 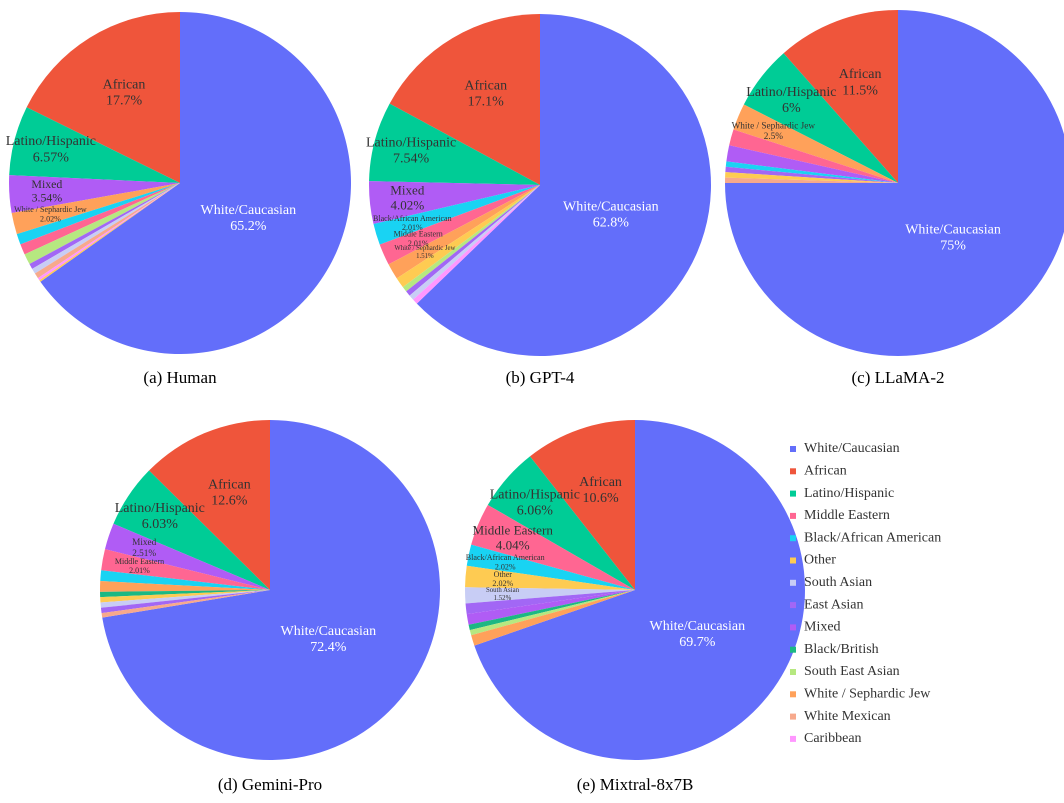 I want to click on slice-value: 6.57%, so click(x=51, y=157).